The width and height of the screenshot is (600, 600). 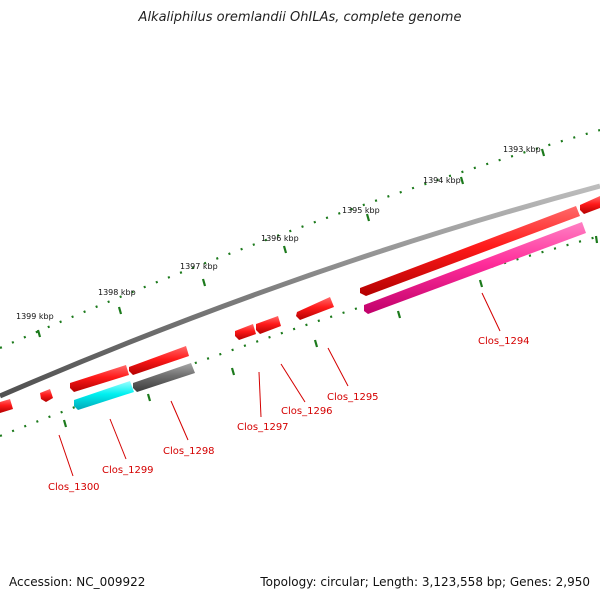 What do you see at coordinates (74, 487) in the screenshot?
I see `gene-label-clos-1300: Clos_1300` at bounding box center [74, 487].